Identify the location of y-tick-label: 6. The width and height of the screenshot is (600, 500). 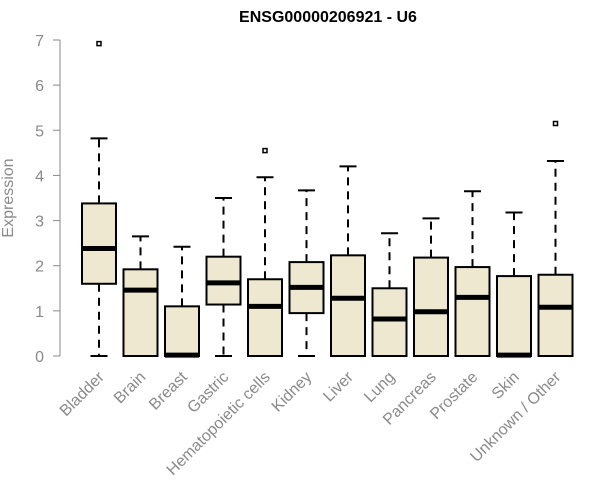
(39, 86).